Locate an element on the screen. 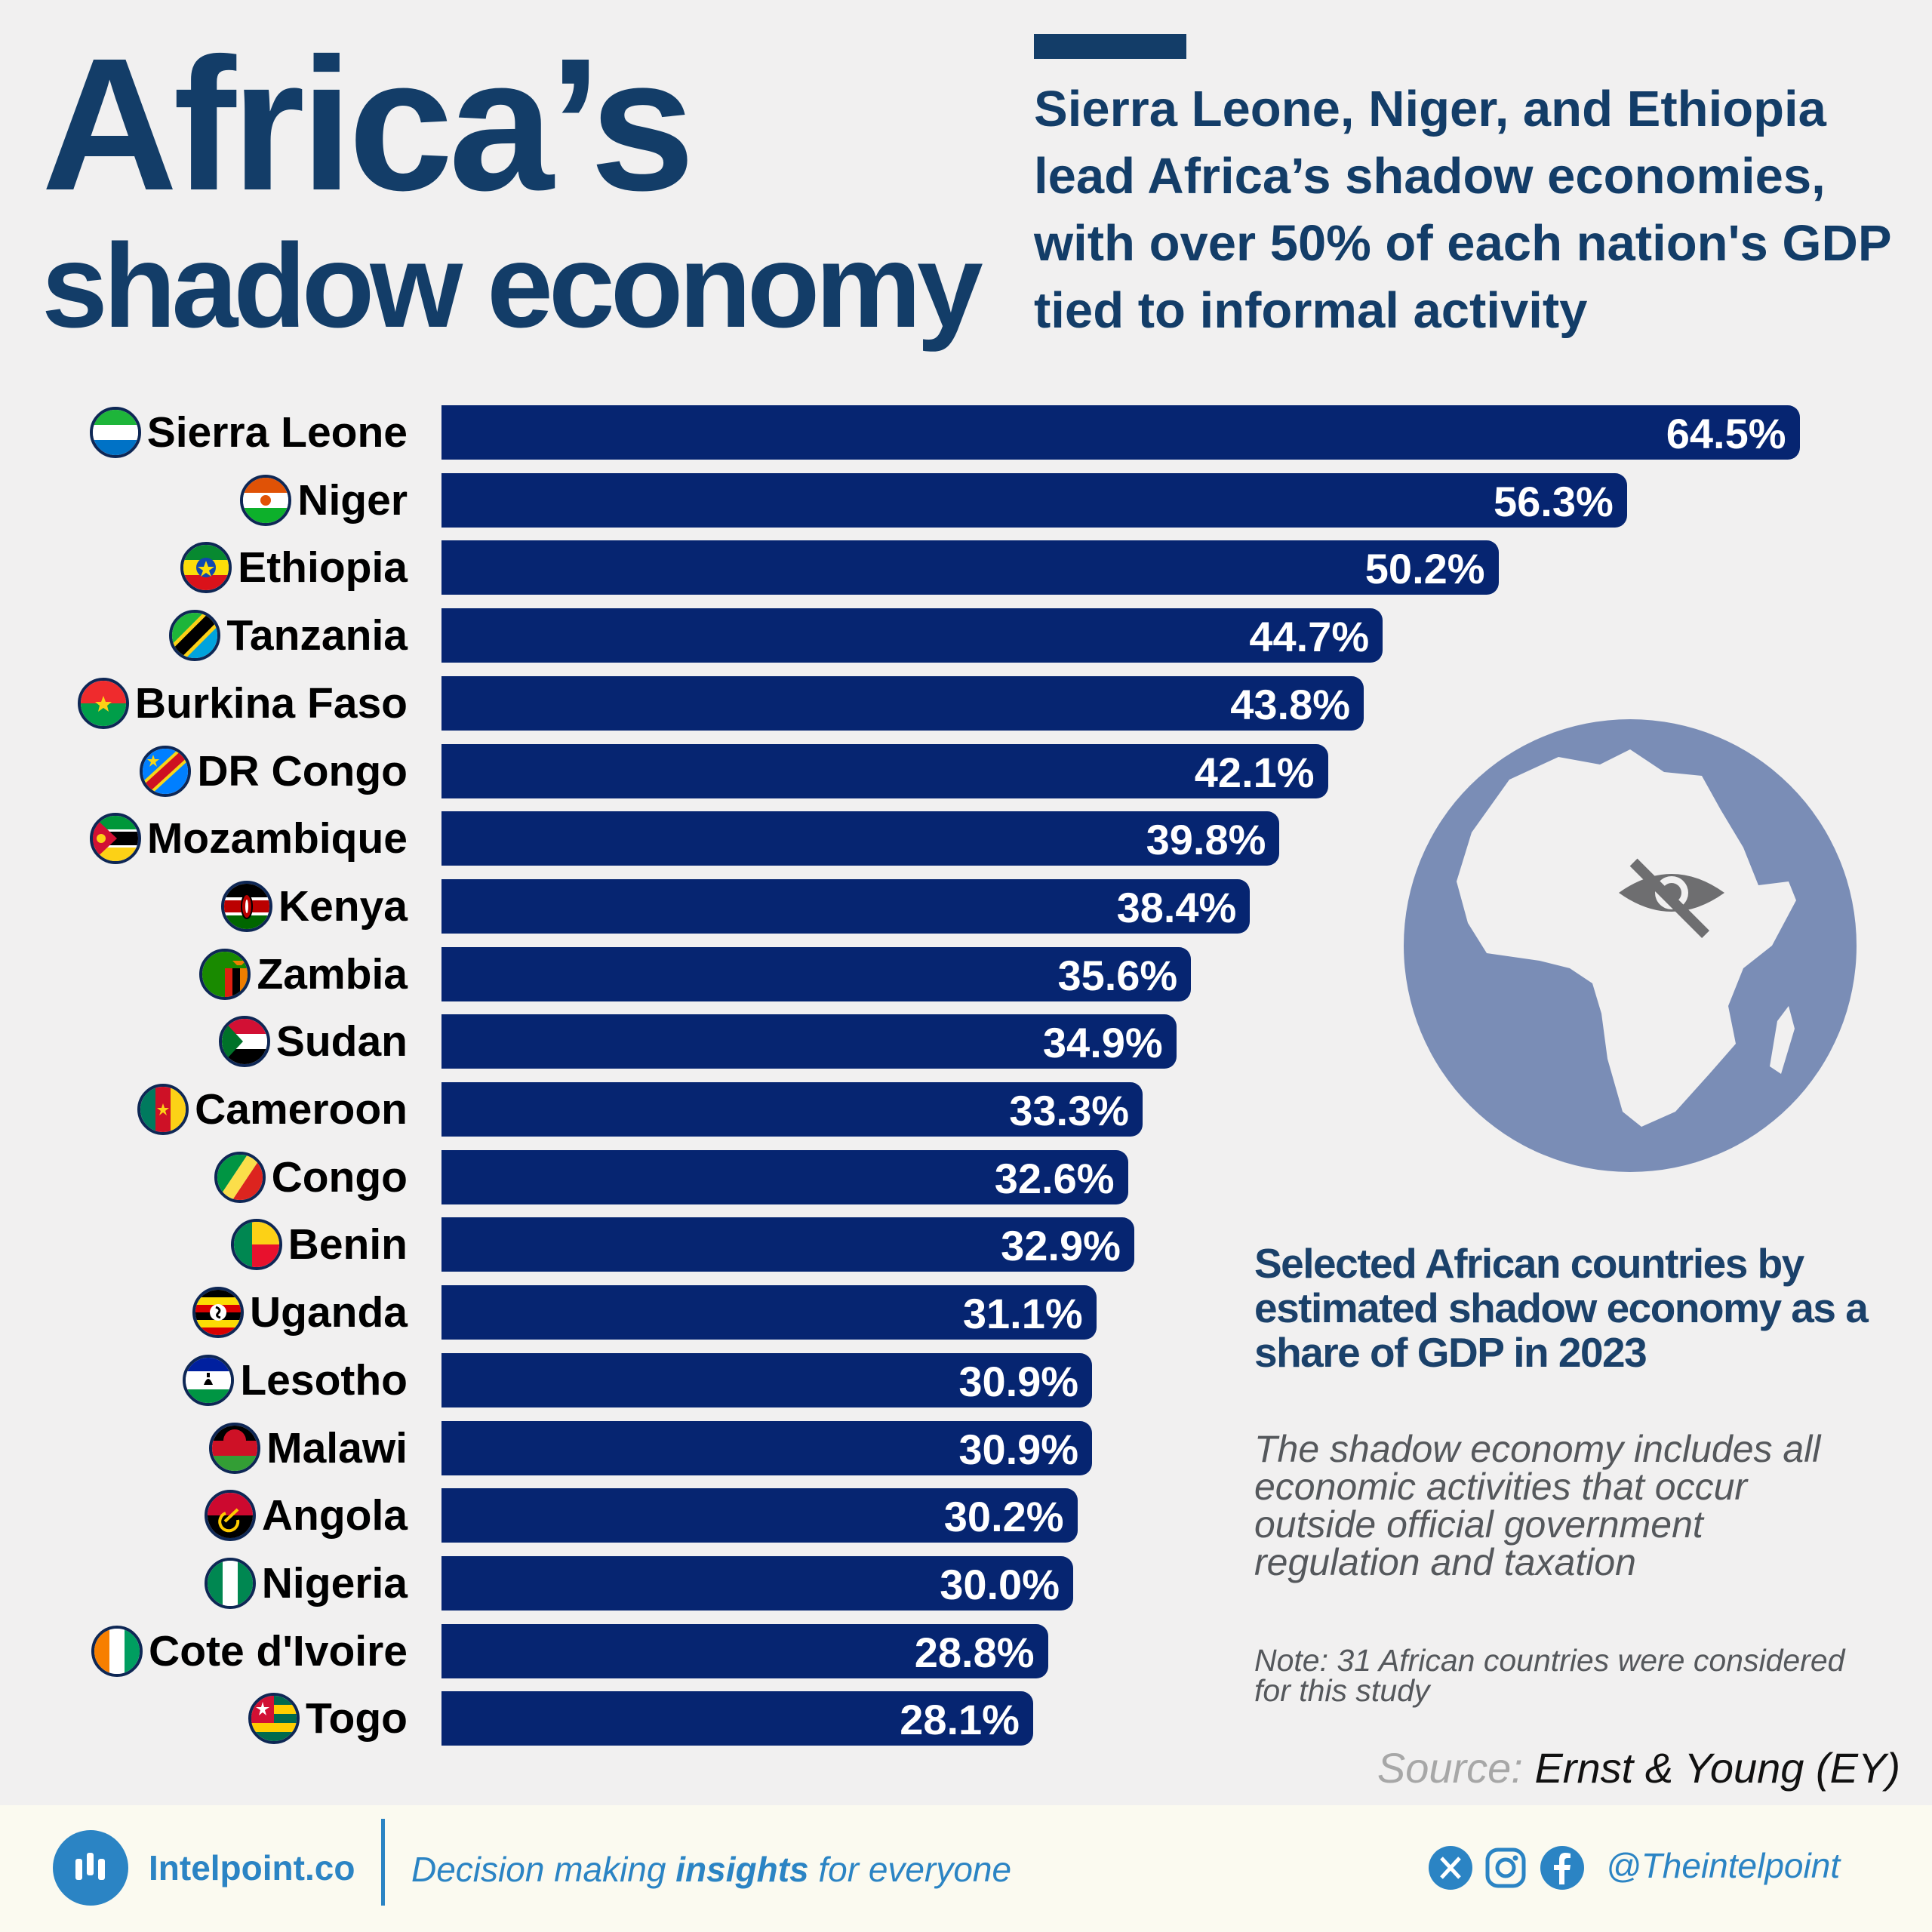  country-row: Congo is located at coordinates (311, 1177).